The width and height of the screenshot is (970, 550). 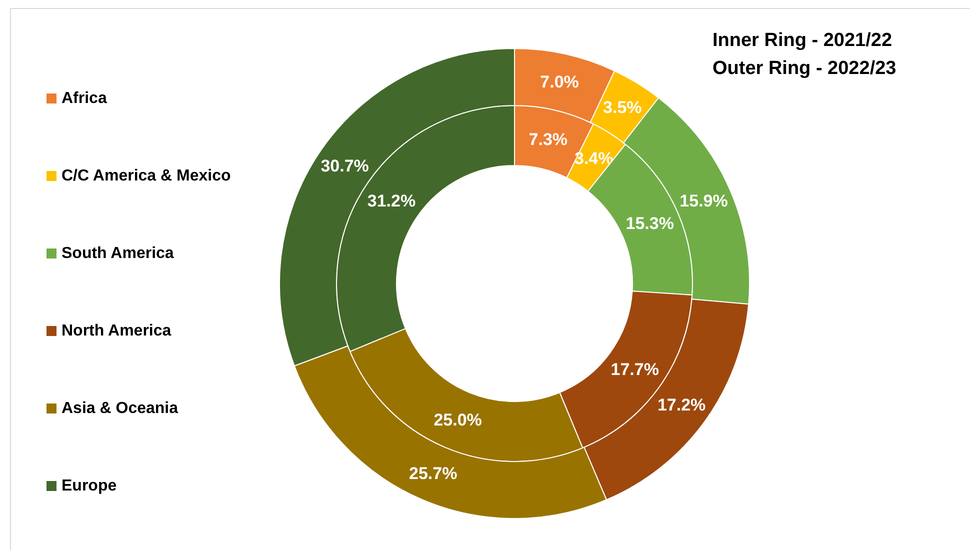 I want to click on data-label: 25.0%, so click(x=458, y=420).